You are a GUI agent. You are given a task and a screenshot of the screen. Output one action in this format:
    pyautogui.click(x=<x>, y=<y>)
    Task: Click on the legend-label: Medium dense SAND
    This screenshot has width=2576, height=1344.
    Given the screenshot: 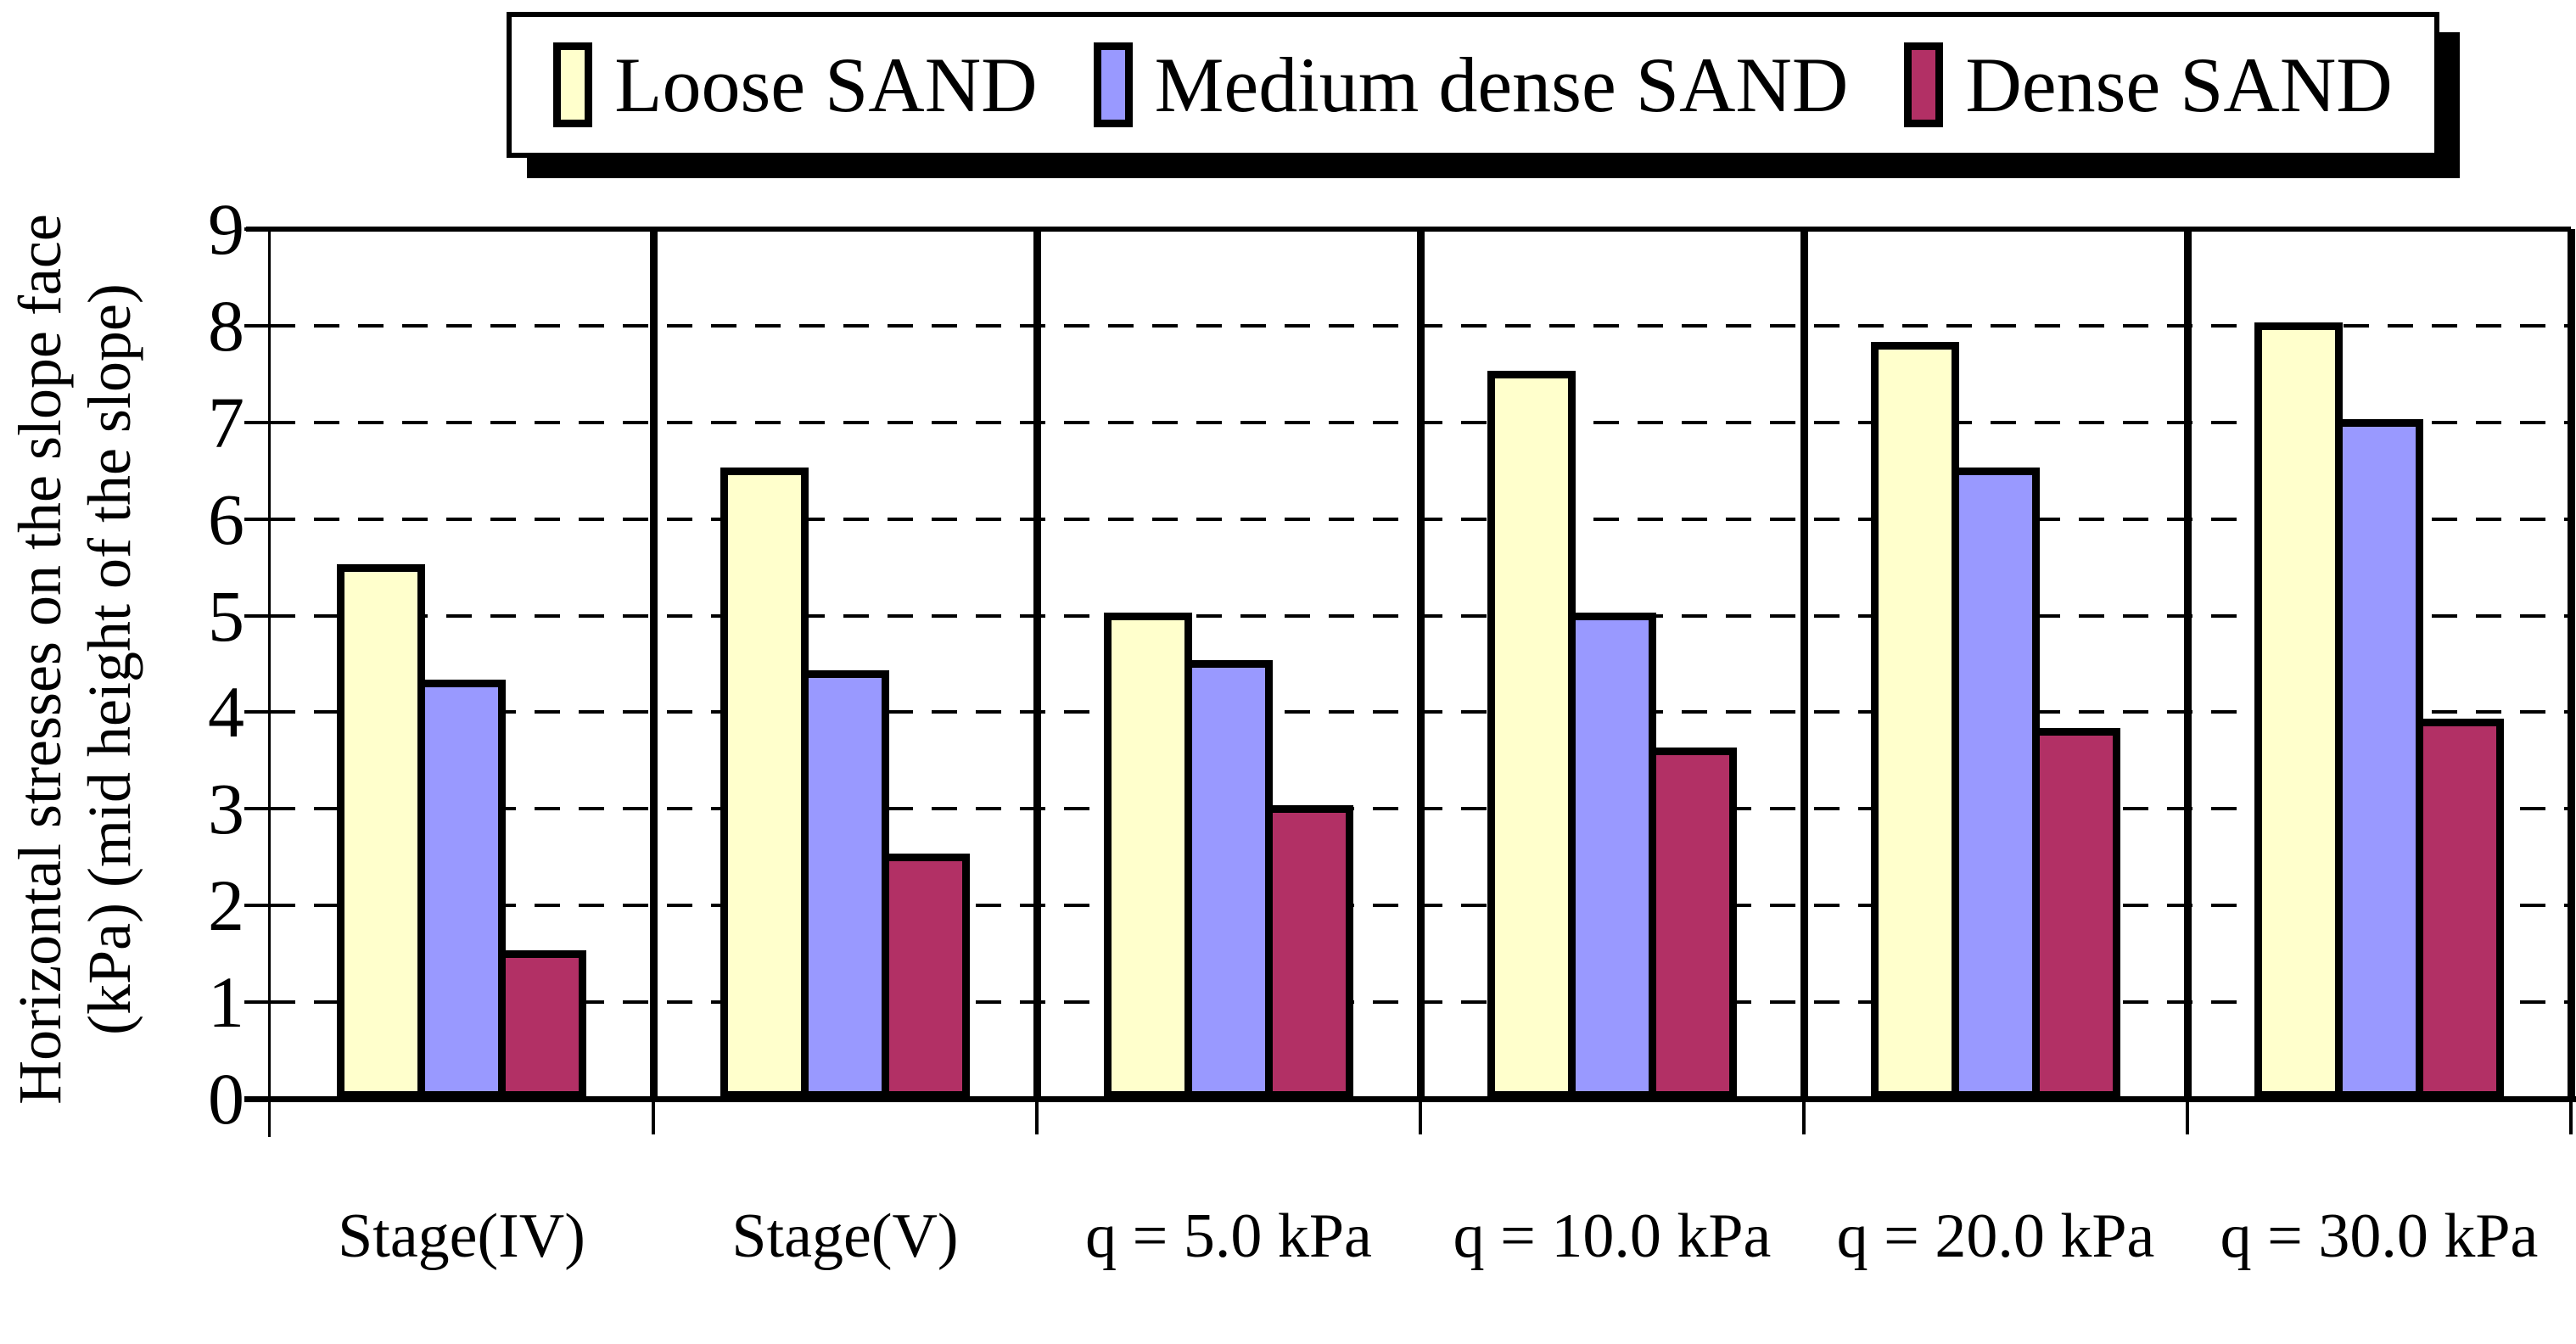 What is the action you would take?
    pyautogui.click(x=1501, y=85)
    